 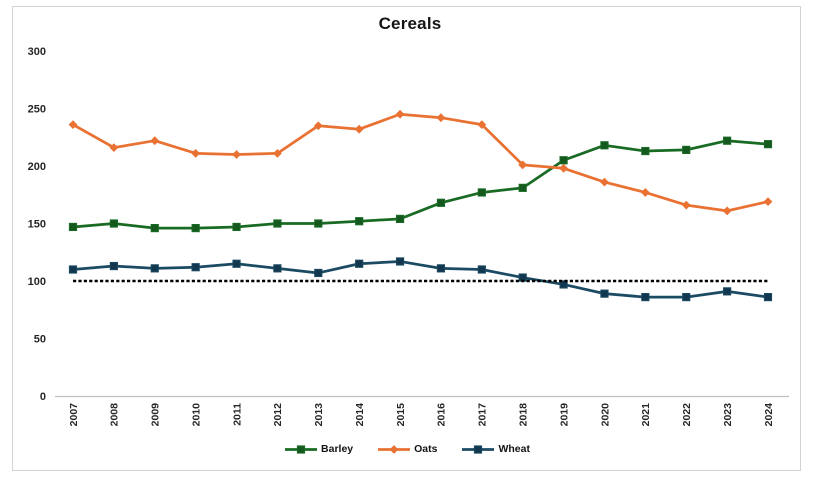 I want to click on x-axis-tick-label: 2012, so click(x=278, y=415).